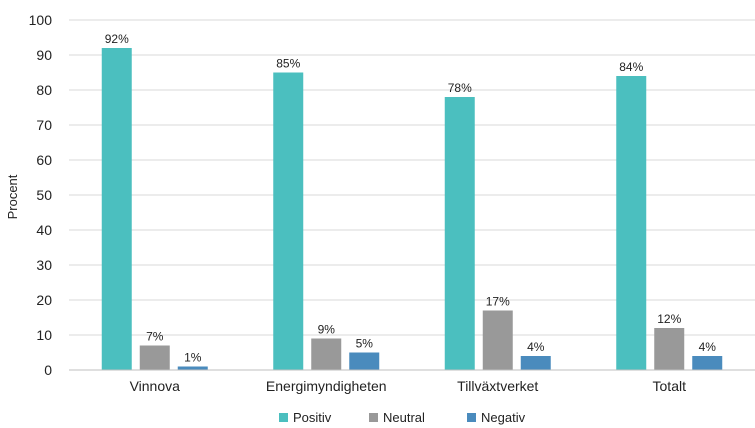 The image size is (755, 428). Describe the element at coordinates (155, 337) in the screenshot. I see `data-label: 7%` at that location.